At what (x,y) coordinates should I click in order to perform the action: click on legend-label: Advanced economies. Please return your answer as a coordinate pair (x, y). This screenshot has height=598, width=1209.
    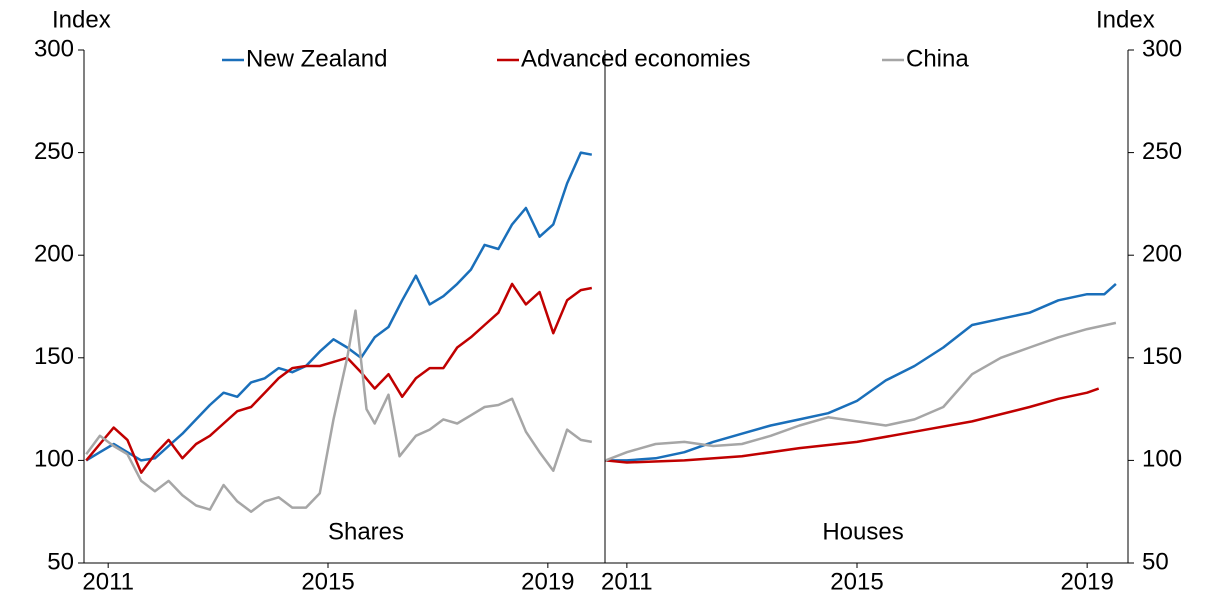
    Looking at the image, I should click on (635, 58).